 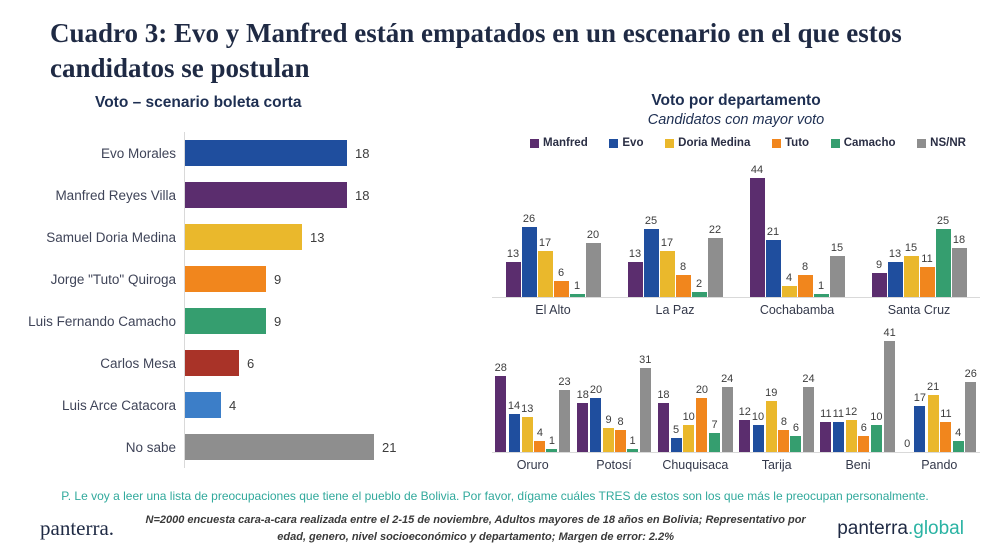 What do you see at coordinates (797, 241) in the screenshot?
I see `dept-group: 44 21 4 8 1 15 Cochabamba` at bounding box center [797, 241].